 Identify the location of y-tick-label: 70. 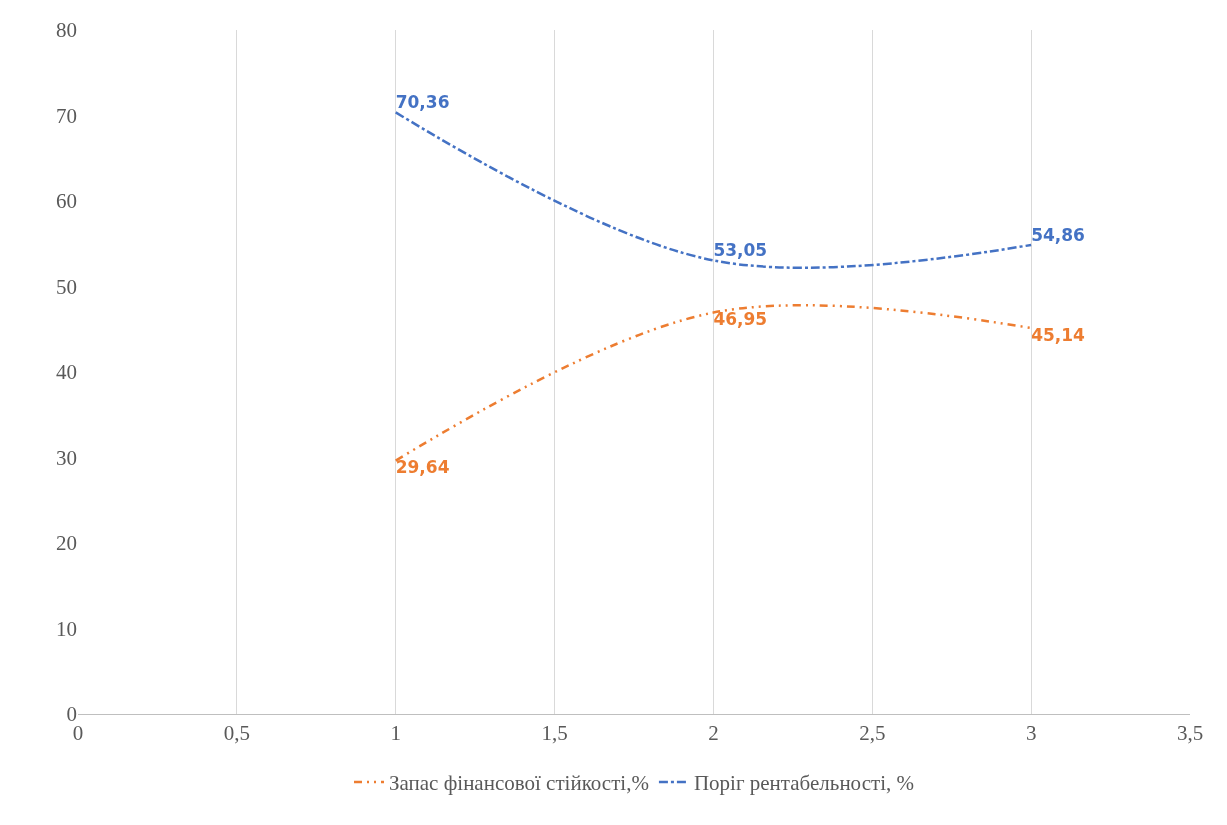
(66, 115).